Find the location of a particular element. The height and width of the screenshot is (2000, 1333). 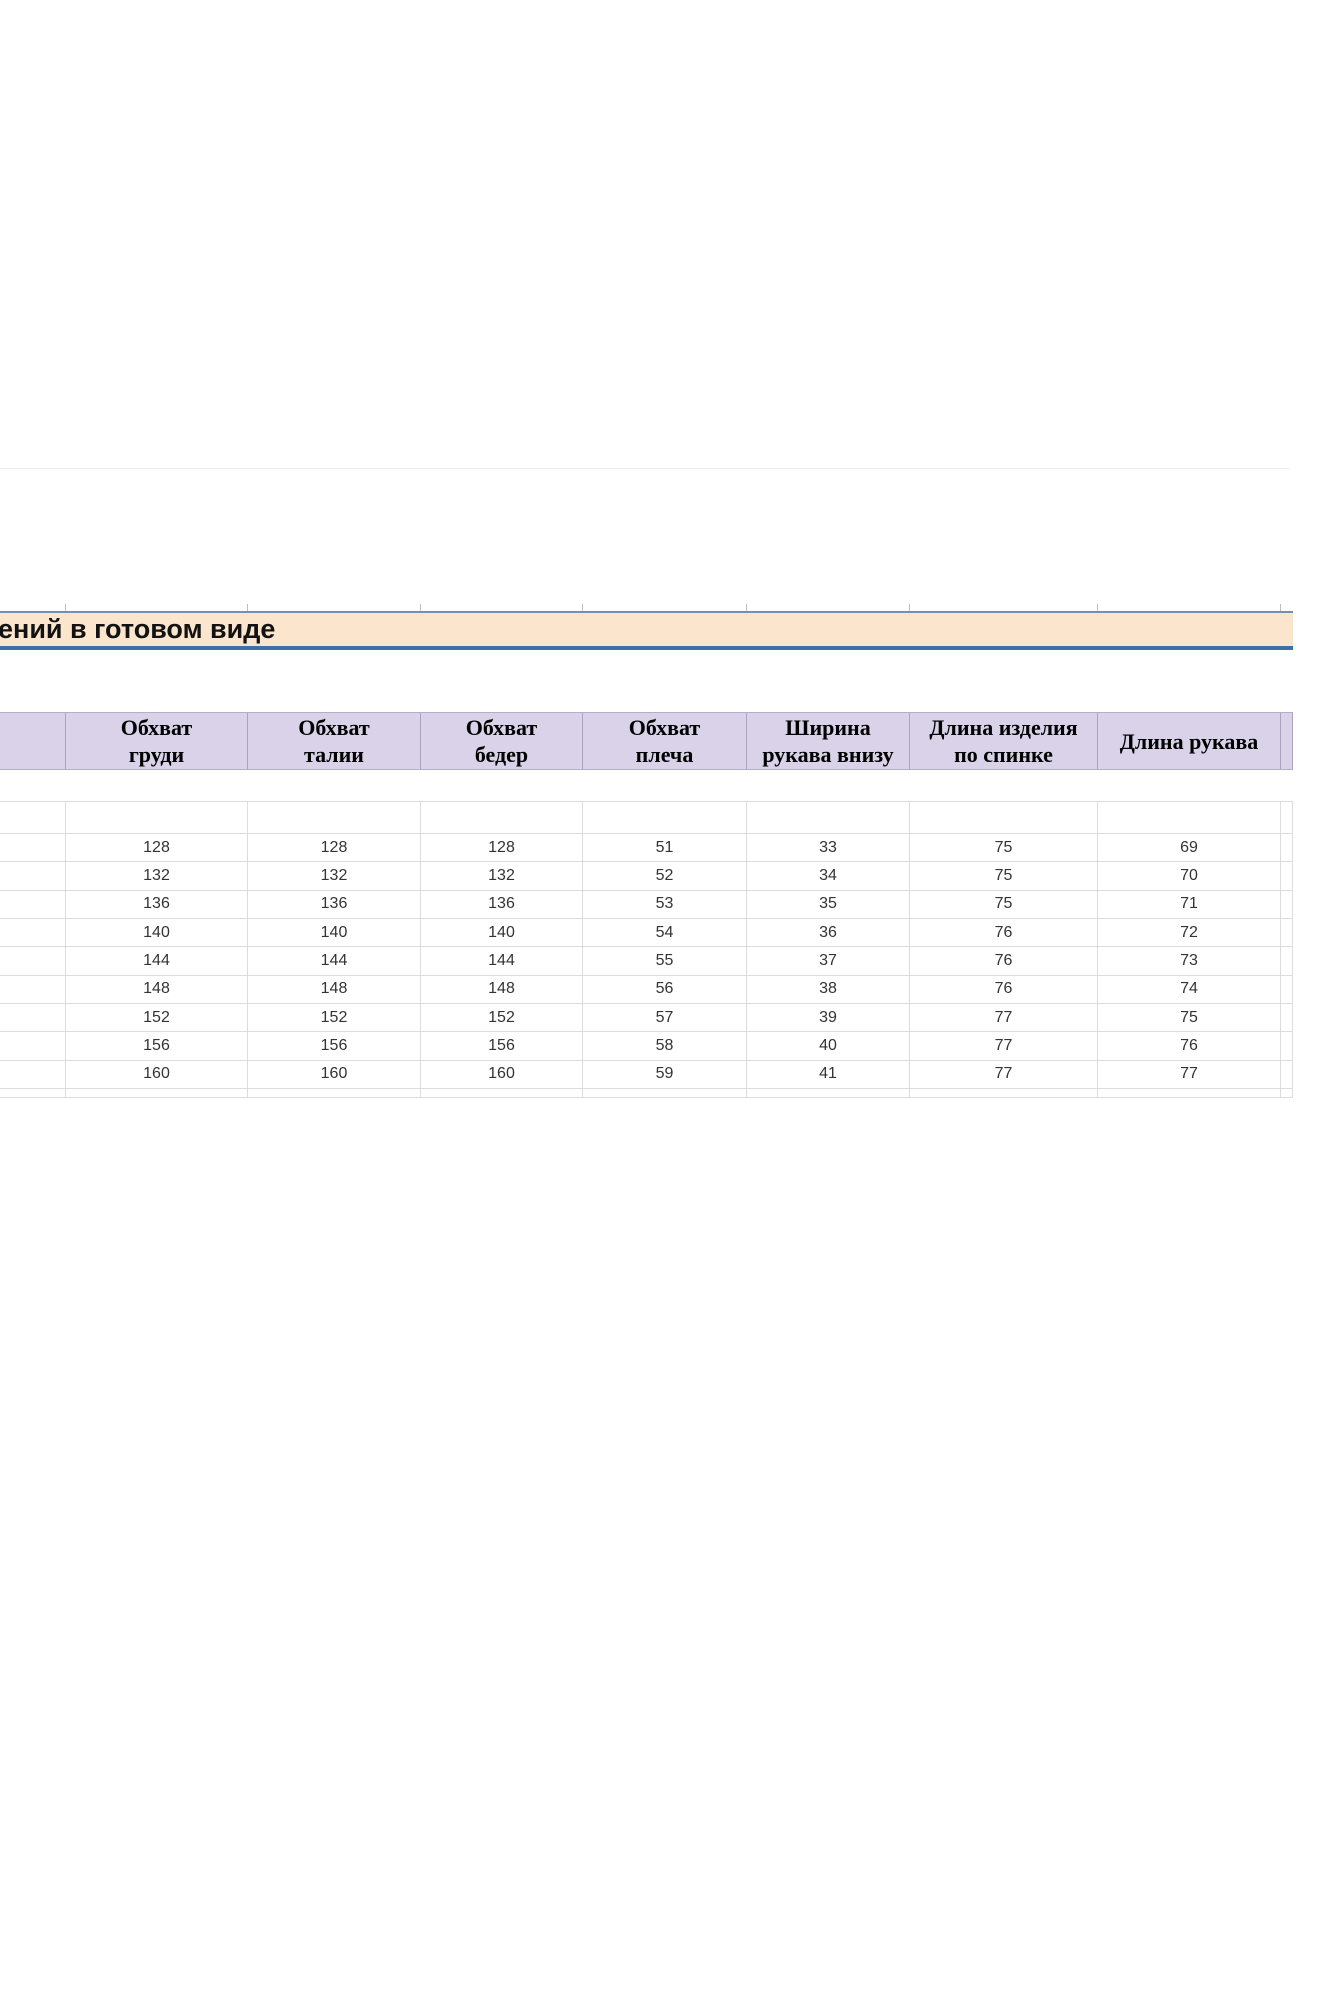

table-cell: 36 is located at coordinates (828, 932).